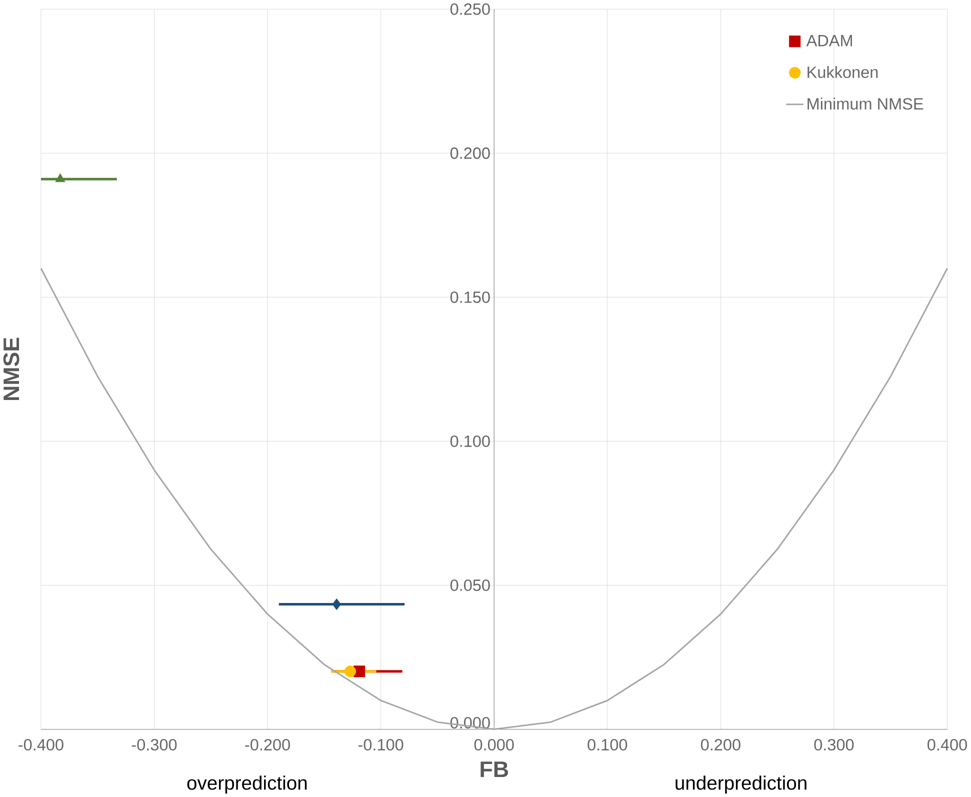 This screenshot has height=797, width=971. I want to click on x-tick-label: 0.200, so click(720, 745).